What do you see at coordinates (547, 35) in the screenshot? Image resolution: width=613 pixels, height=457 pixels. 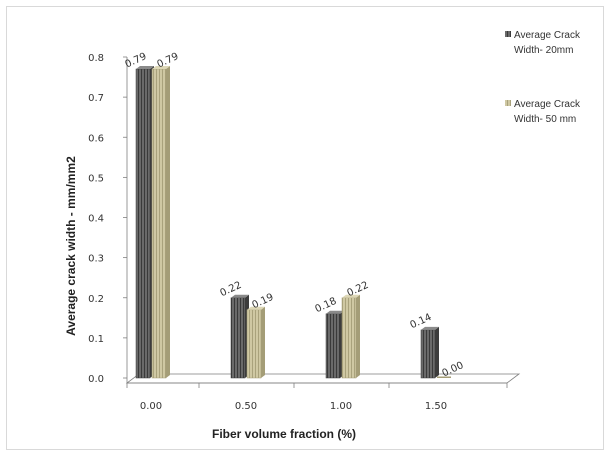 I see `legend-label-20mm-line1: Average Crack` at bounding box center [547, 35].